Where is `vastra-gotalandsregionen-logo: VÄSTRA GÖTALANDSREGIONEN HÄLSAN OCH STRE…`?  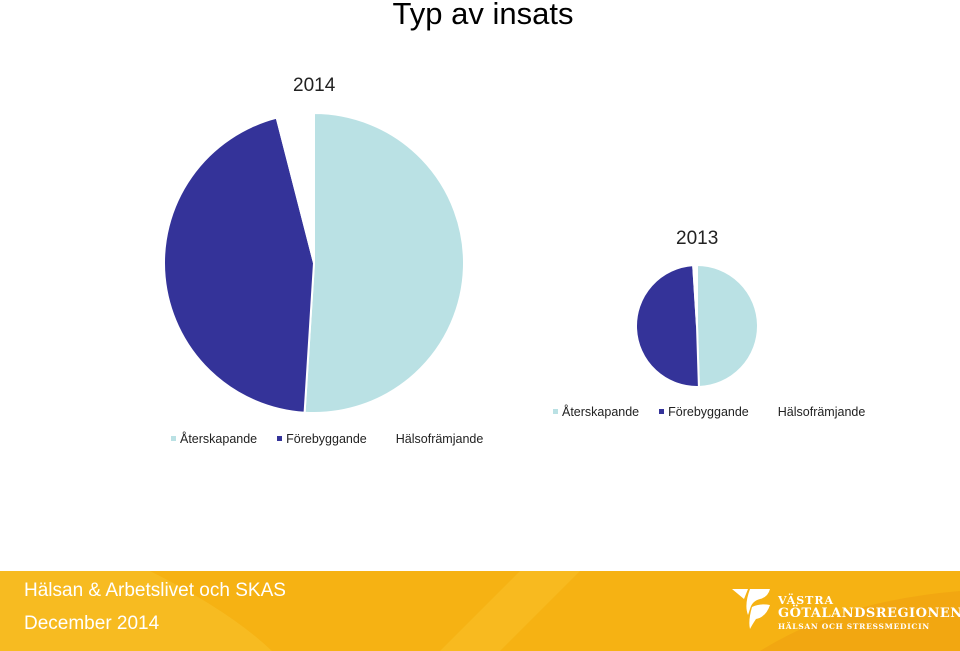 vastra-gotalandsregionen-logo: VÄSTRA GÖTALANDSREGIONEN HÄLSAN OCH STRE… is located at coordinates (845, 610).